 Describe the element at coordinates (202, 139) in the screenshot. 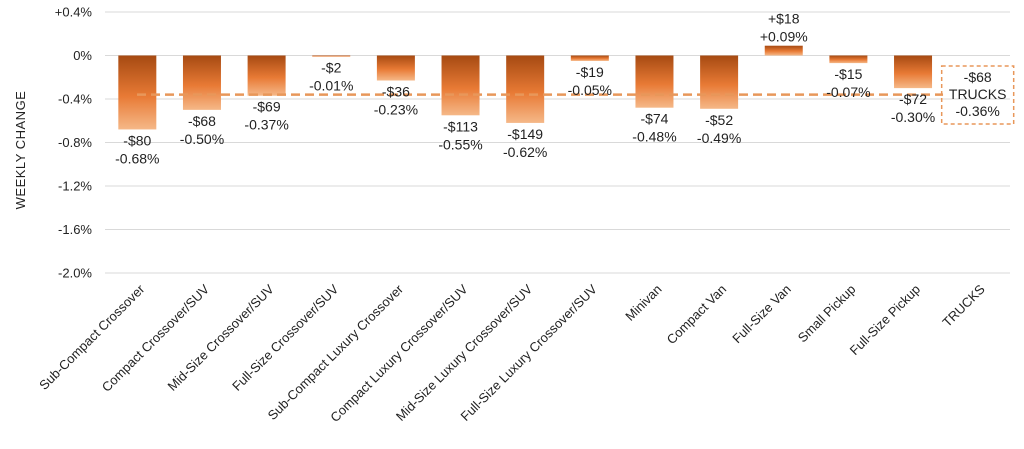

I see `data-label-percent: -0.50%` at that location.